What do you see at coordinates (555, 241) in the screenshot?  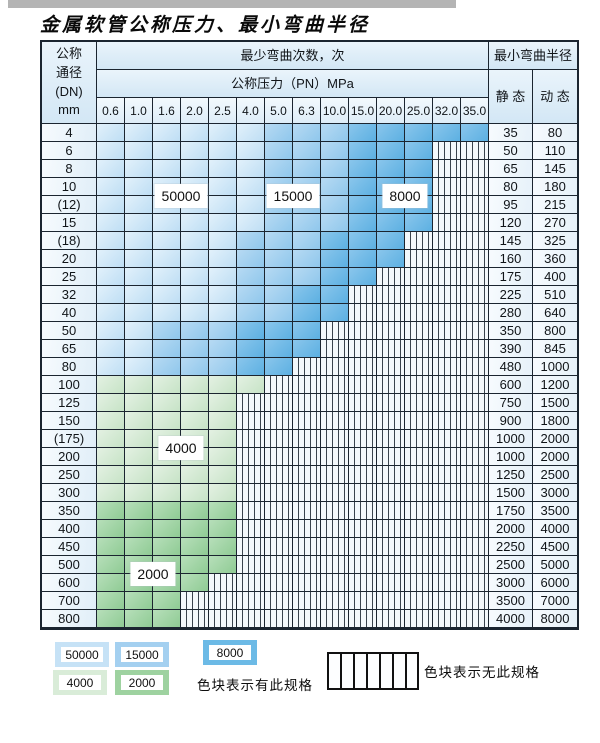 I see `dynamic-radius-cell: 325` at bounding box center [555, 241].